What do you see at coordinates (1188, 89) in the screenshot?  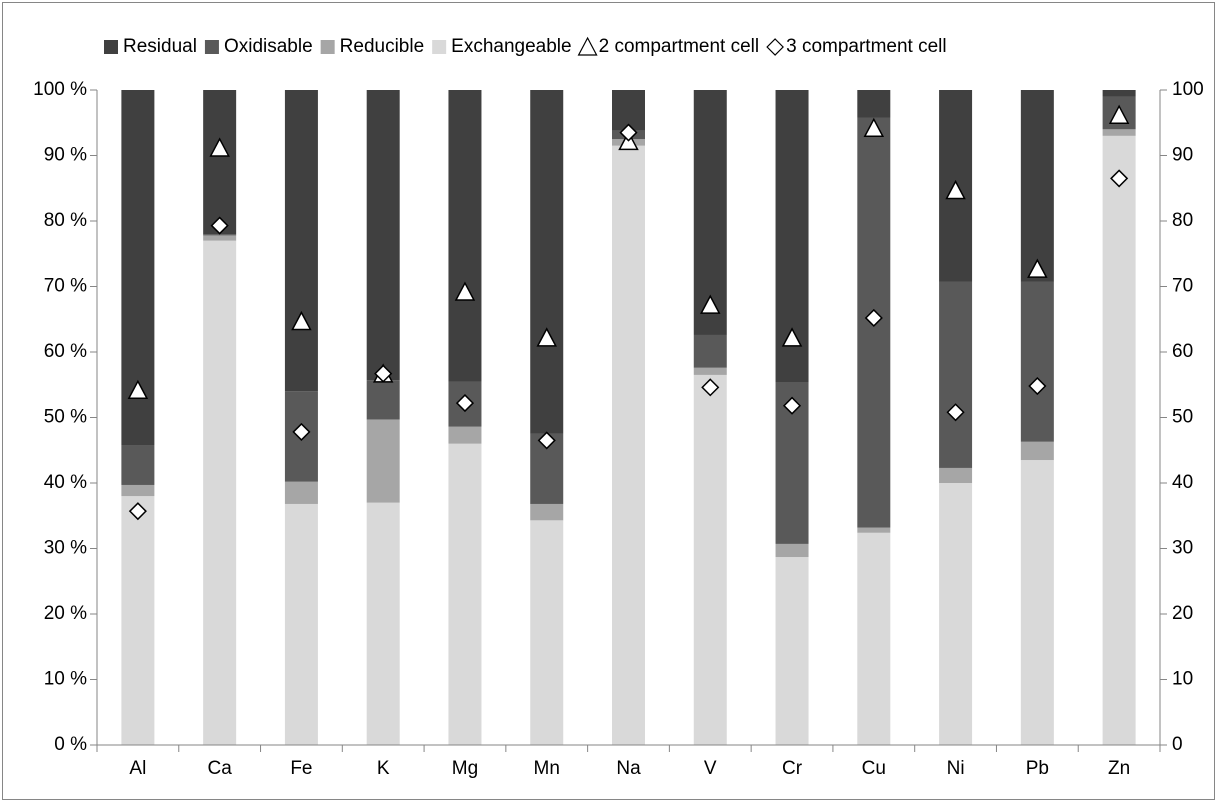 I see `y2-tick-label: 100` at bounding box center [1188, 89].